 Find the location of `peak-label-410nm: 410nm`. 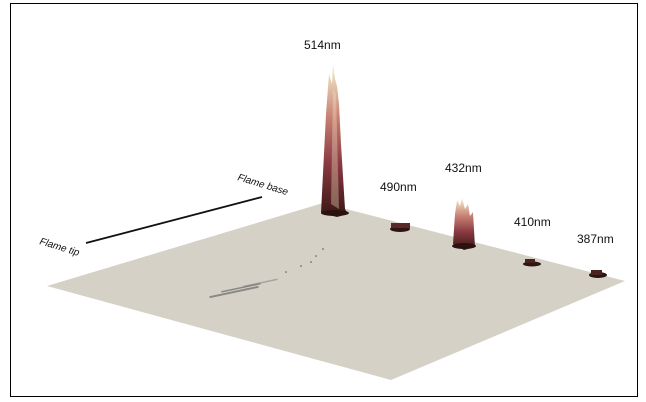

peak-label-410nm: 410nm is located at coordinates (532, 222).